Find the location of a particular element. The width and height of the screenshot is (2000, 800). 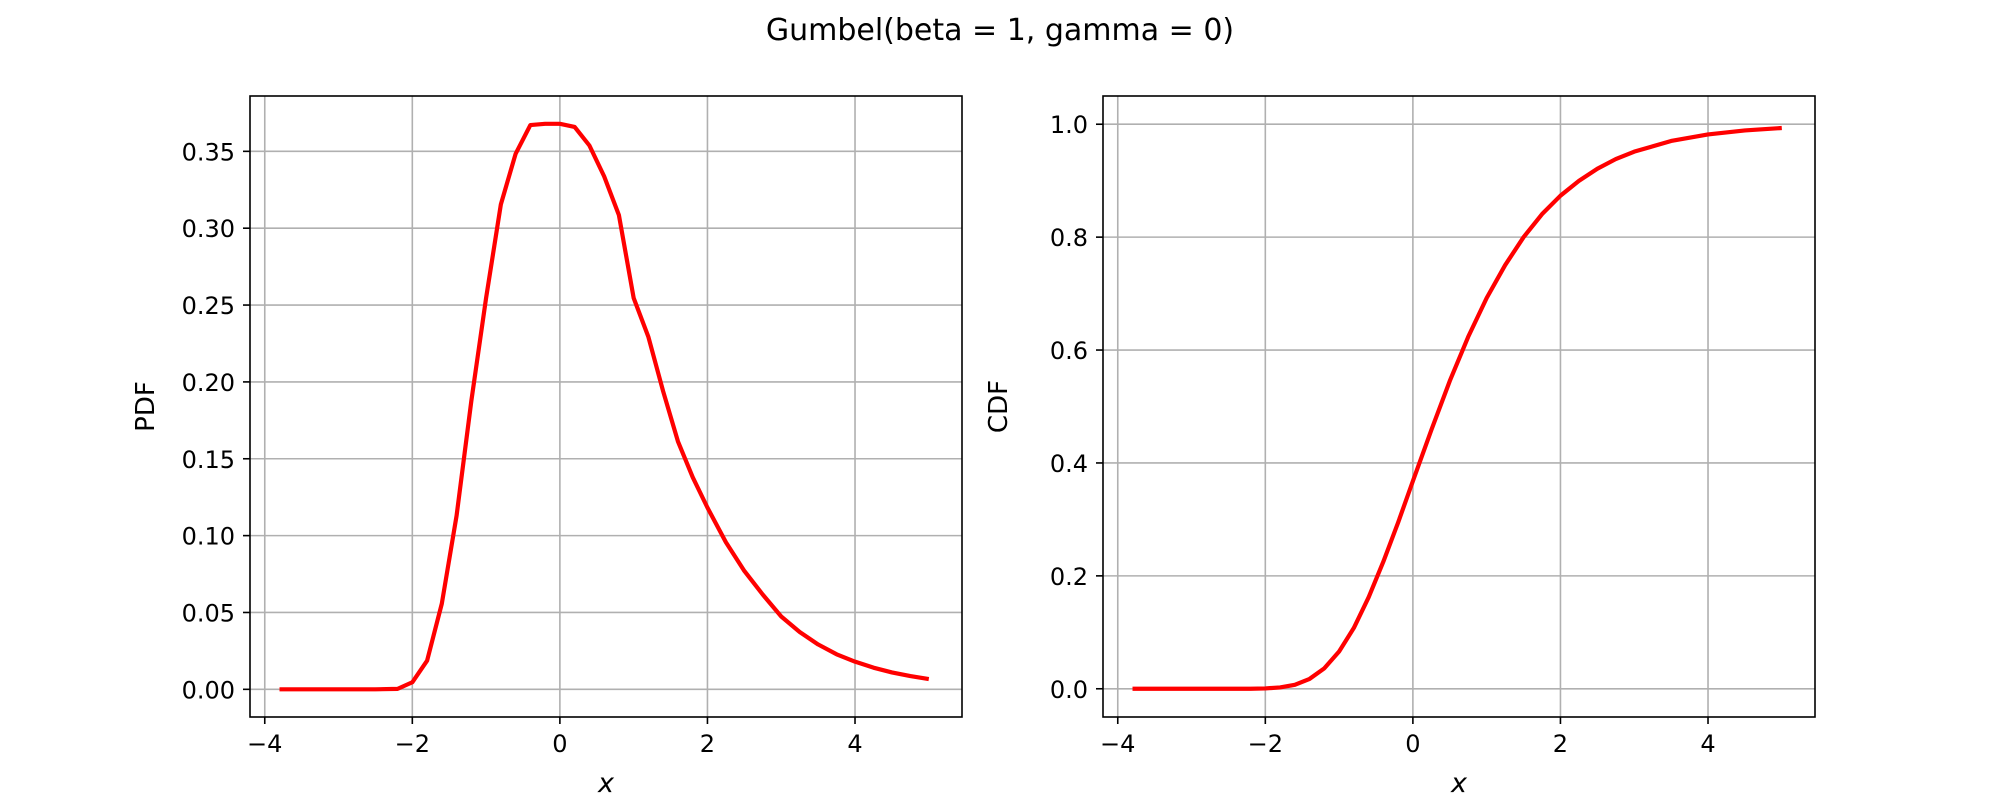

cdf-x-tick-label: 4 is located at coordinates (1707, 744).